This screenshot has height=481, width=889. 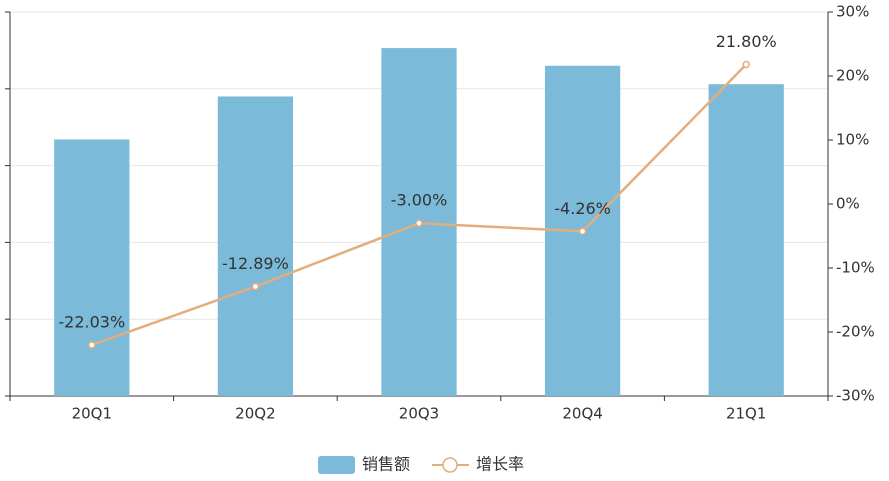 I want to click on data-label: -4.26%, so click(x=582, y=208).